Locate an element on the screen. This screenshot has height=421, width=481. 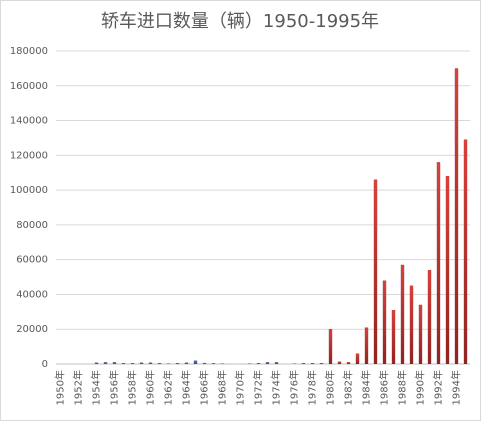
y-tick-label: 120000 is located at coordinates (29, 155).